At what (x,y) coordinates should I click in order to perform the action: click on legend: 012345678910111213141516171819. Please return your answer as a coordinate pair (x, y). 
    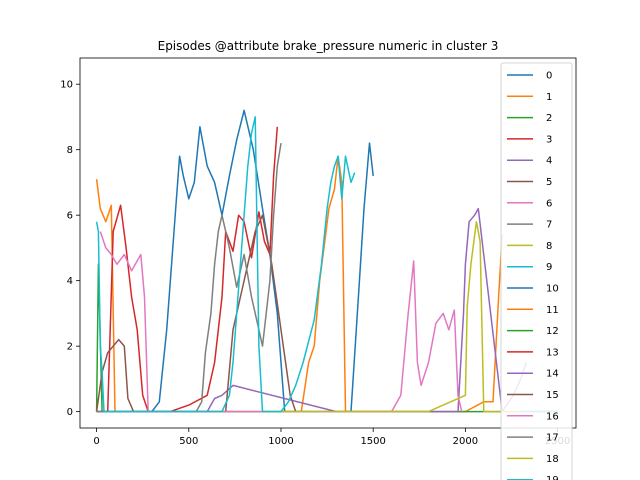
    Looking at the image, I should click on (536, 271).